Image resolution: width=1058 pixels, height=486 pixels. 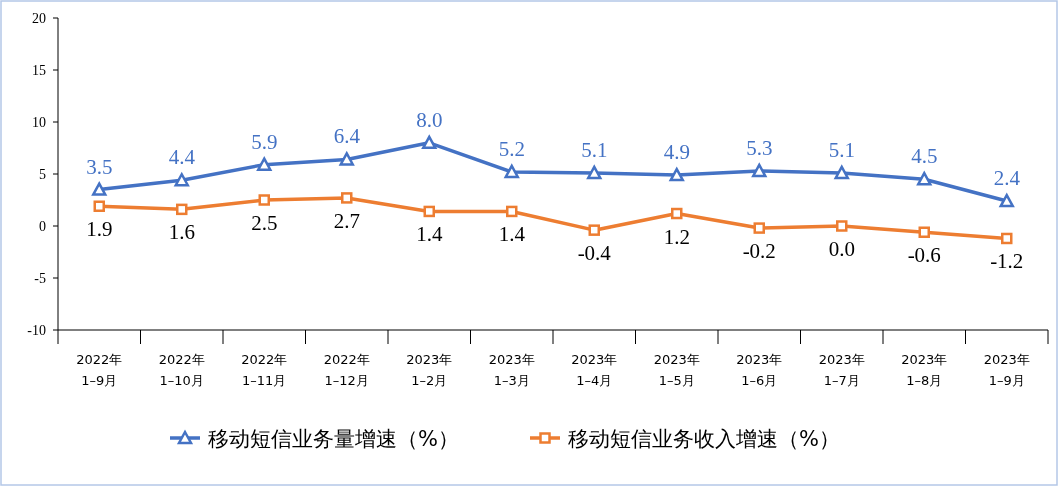 I want to click on y-tick-label: 5, so click(x=42, y=174).